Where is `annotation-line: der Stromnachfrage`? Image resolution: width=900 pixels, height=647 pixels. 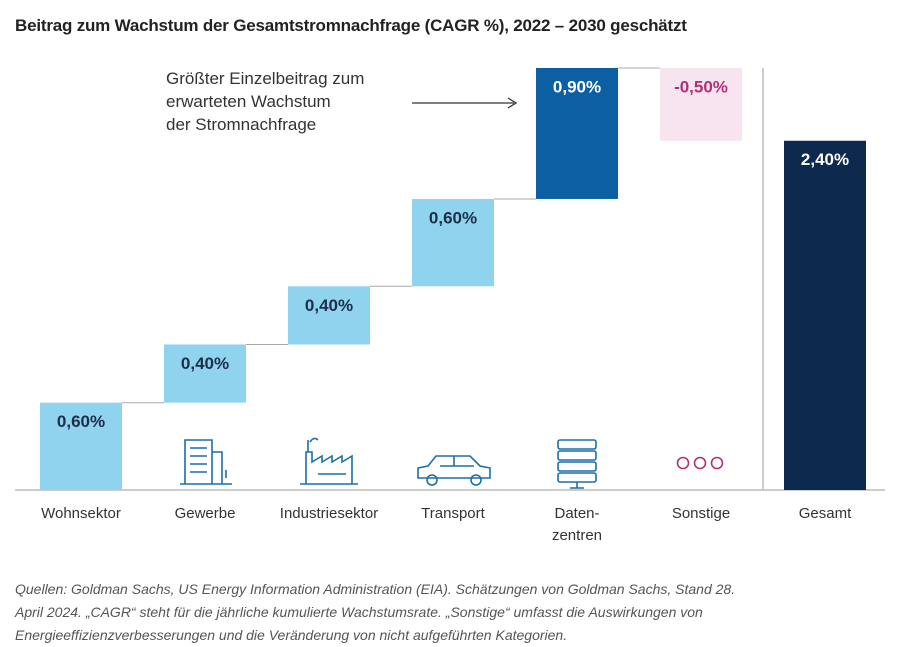
annotation-line: der Stromnachfrage is located at coordinates (241, 124).